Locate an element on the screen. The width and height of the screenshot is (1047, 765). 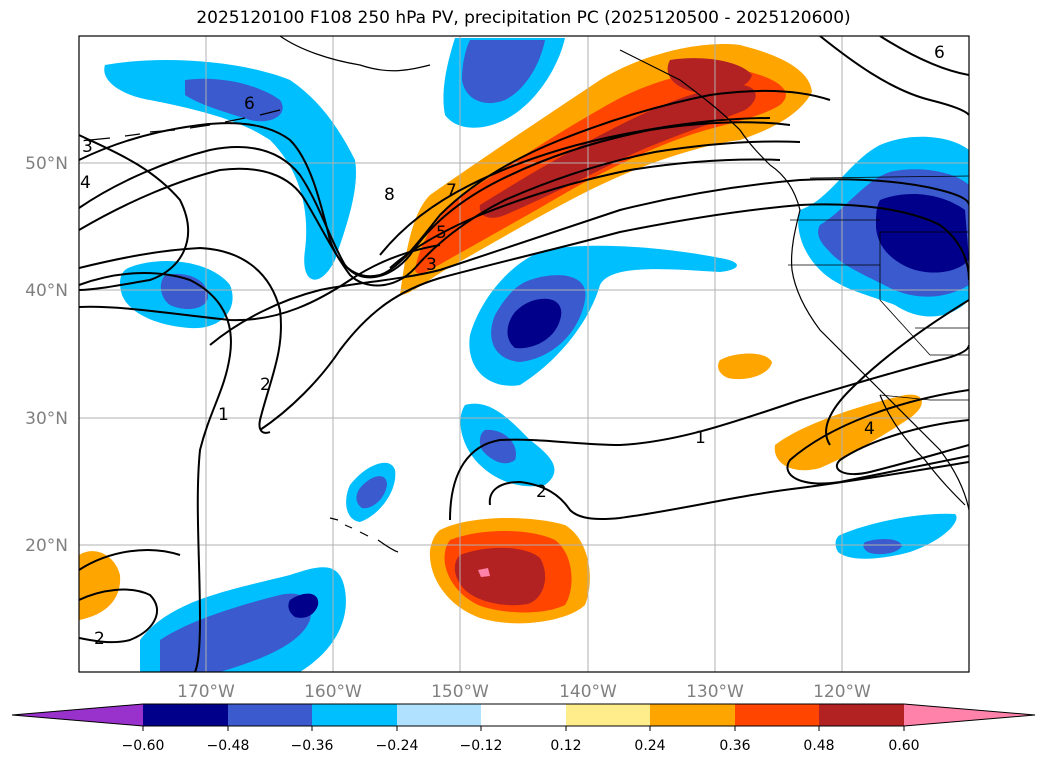
lon-label: 120°W is located at coordinates (842, 692).